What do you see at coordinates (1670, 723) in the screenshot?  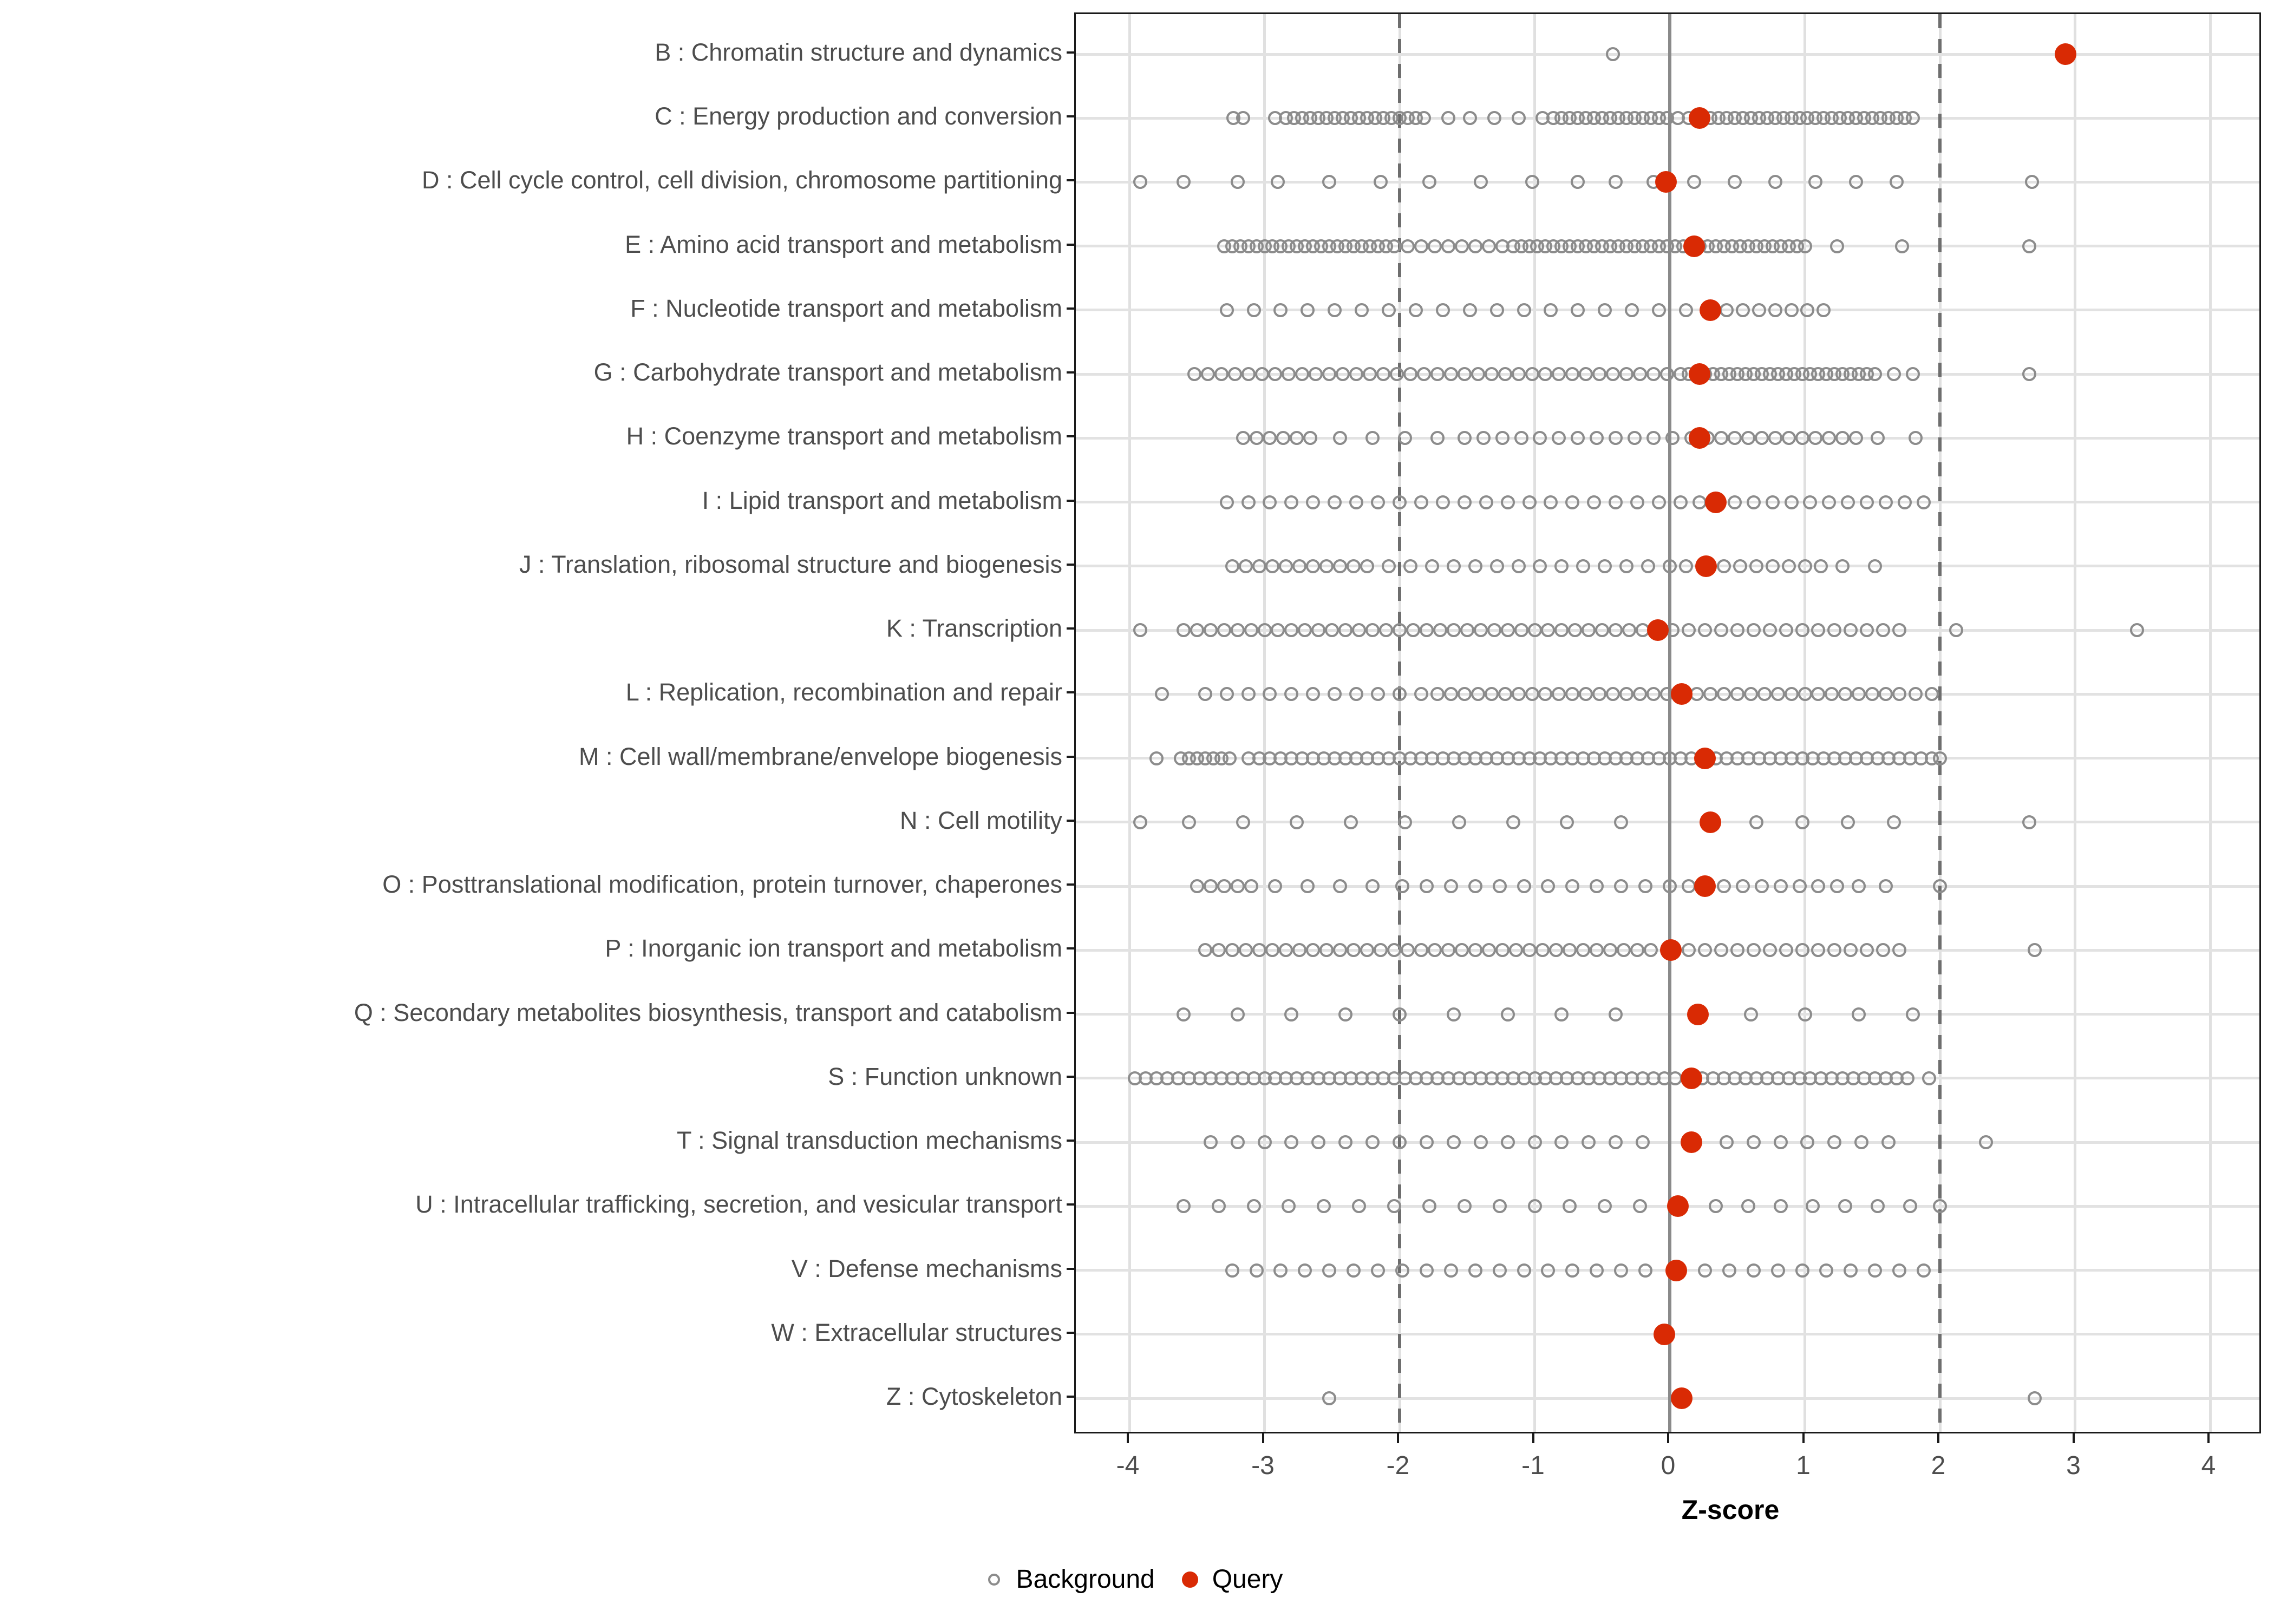 I see `zero-line` at bounding box center [1670, 723].